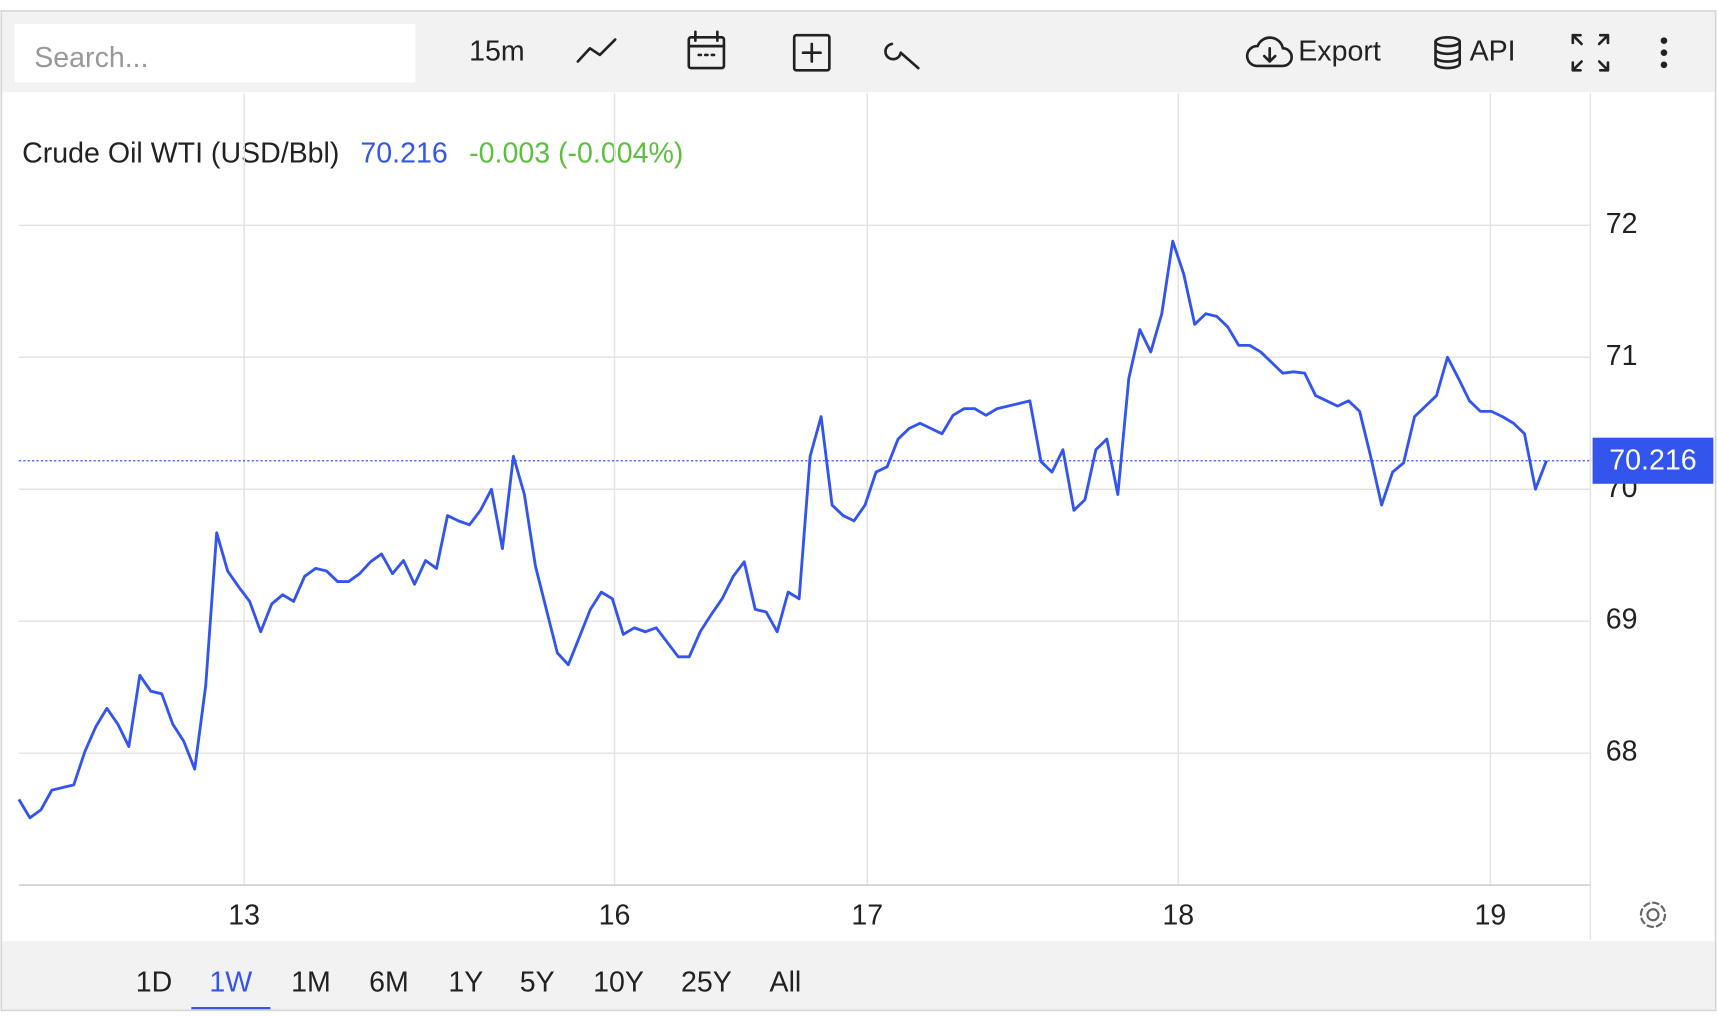 The height and width of the screenshot is (1018, 1718). What do you see at coordinates (618, 983) in the screenshot?
I see `range-button: 10Y` at bounding box center [618, 983].